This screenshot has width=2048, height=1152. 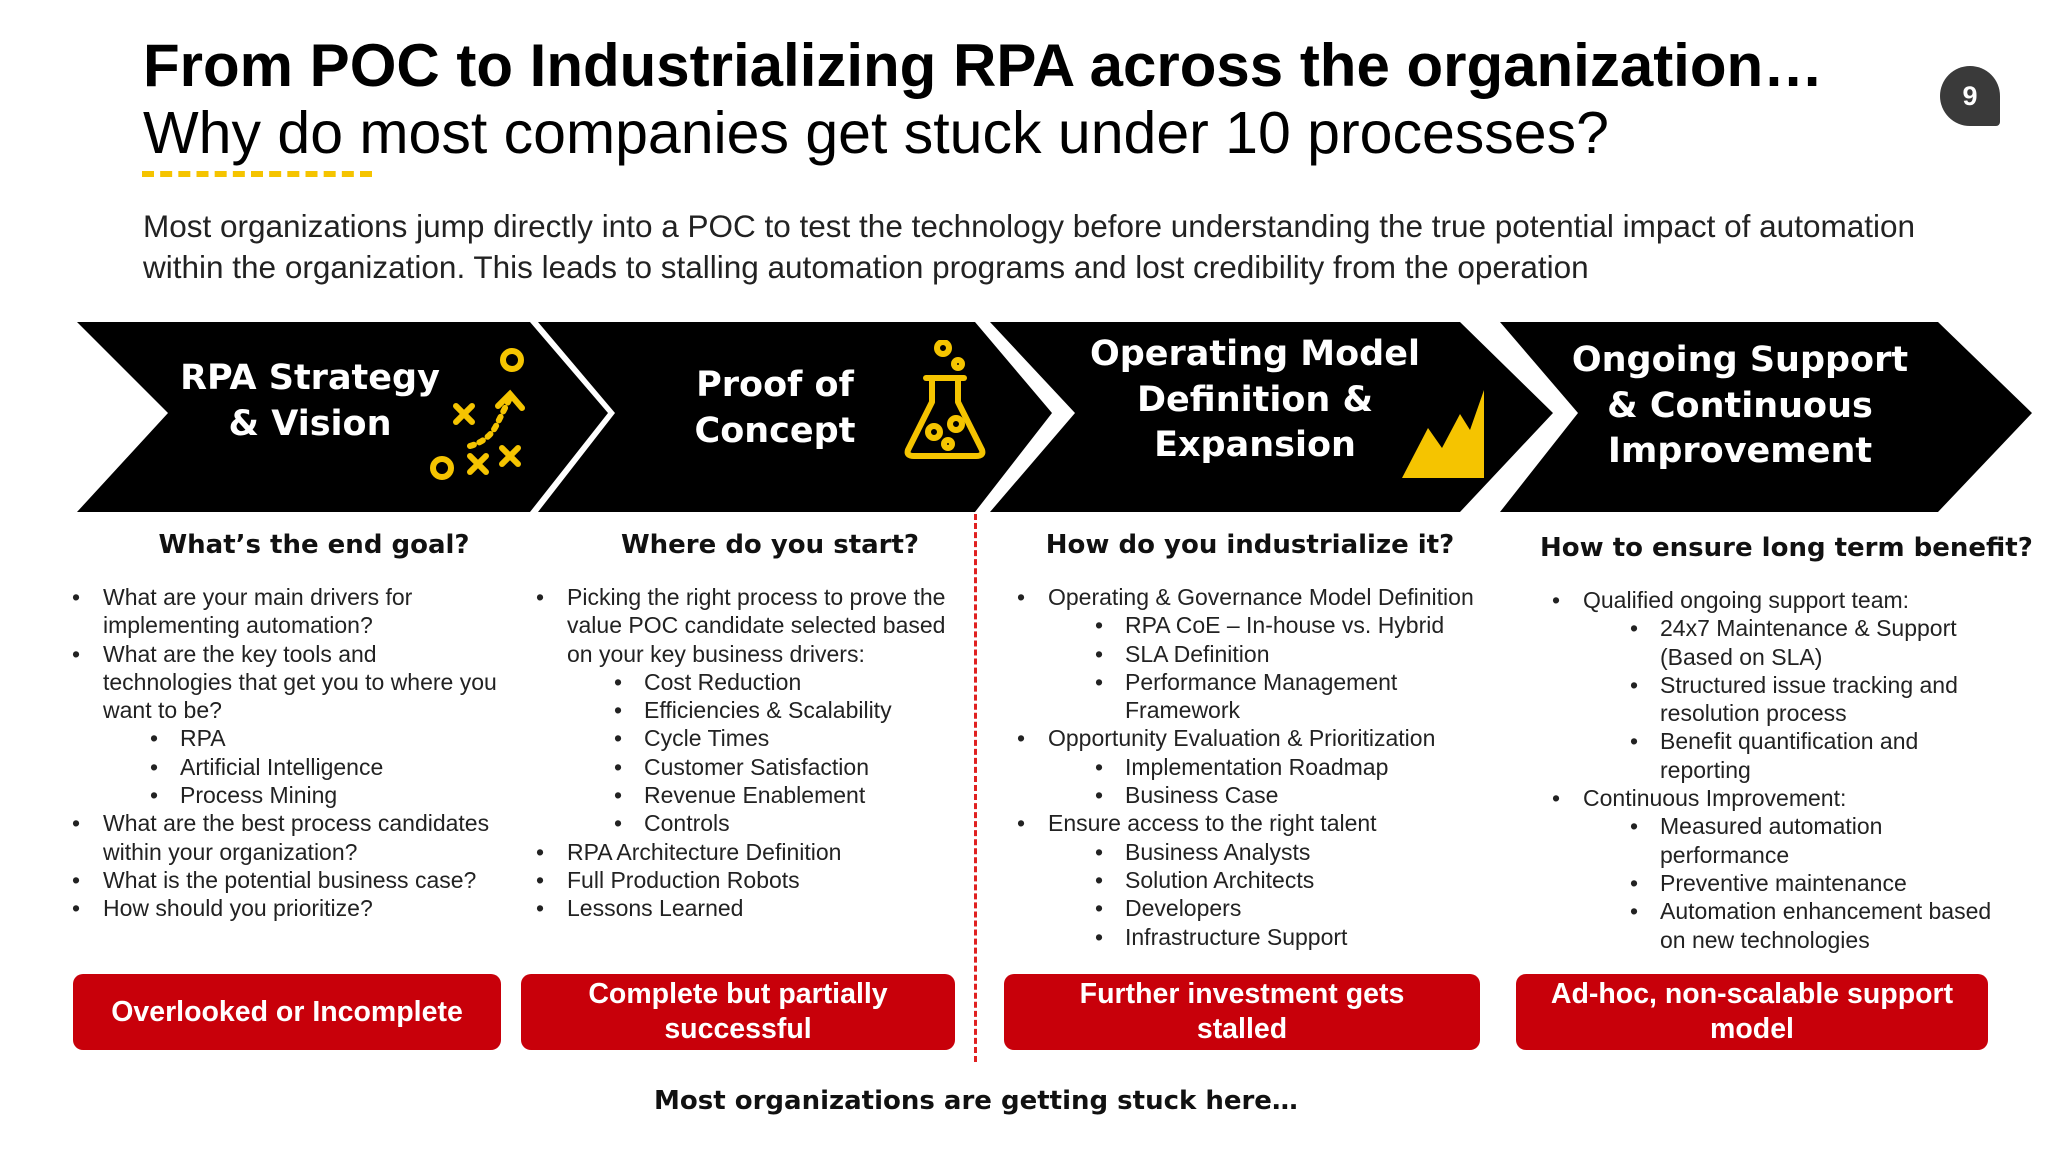 I want to click on list-subitem: Cycle Times, so click(x=751, y=738).